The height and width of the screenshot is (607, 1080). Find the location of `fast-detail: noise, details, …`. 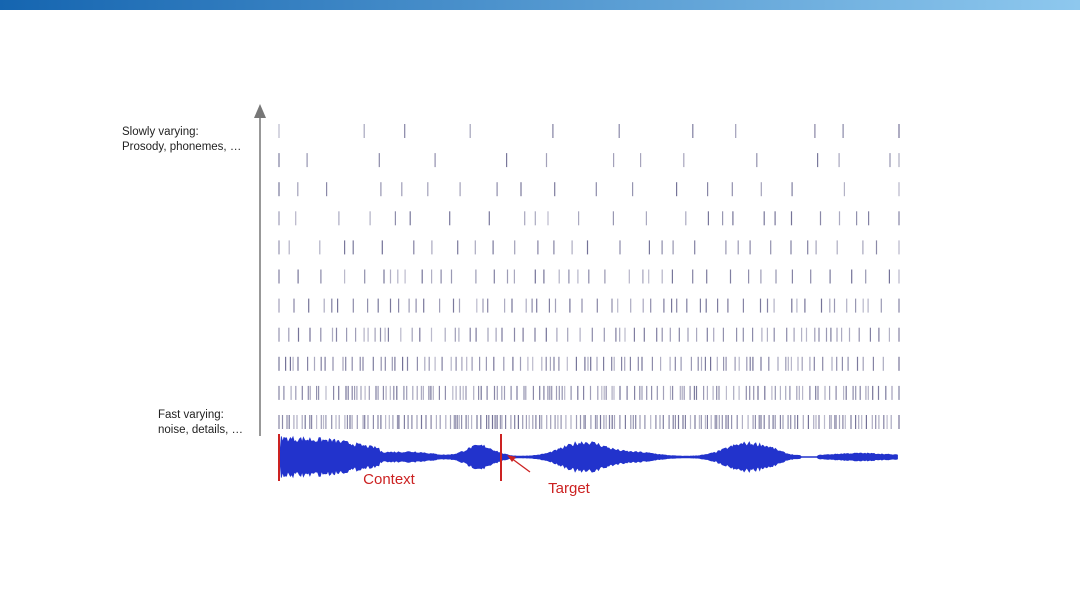

fast-detail: noise, details, … is located at coordinates (200, 430).